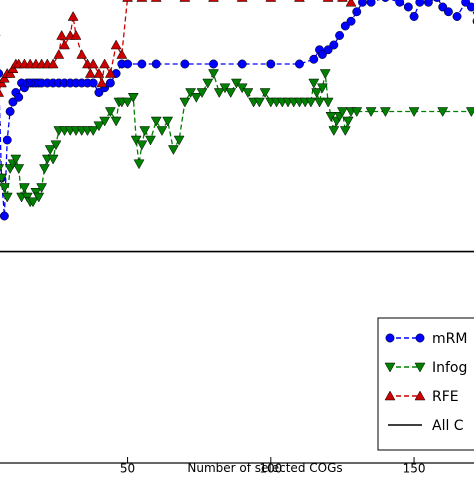 This screenshot has width=474, height=478. What do you see at coordinates (421, 397) in the screenshot?
I see `legend-entry-rfe: RFE` at bounding box center [421, 397].